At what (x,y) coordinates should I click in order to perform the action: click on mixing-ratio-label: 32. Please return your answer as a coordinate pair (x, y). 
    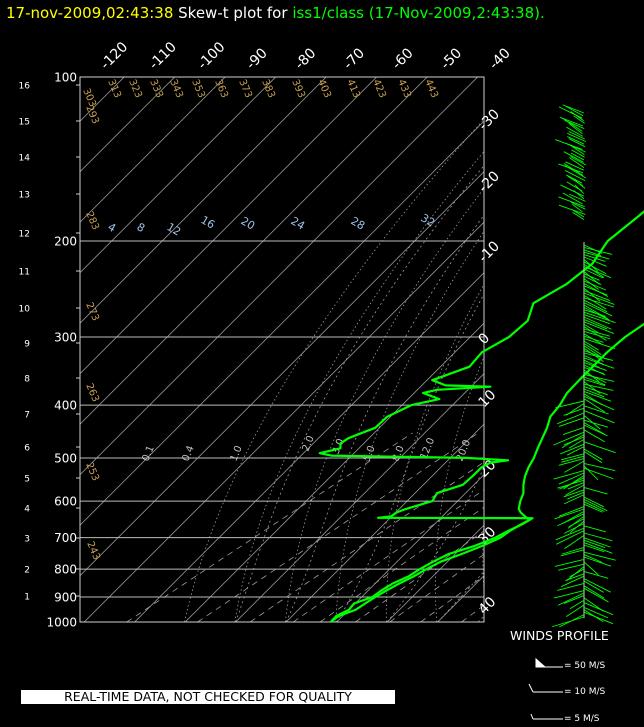
    Looking at the image, I should click on (428, 220).